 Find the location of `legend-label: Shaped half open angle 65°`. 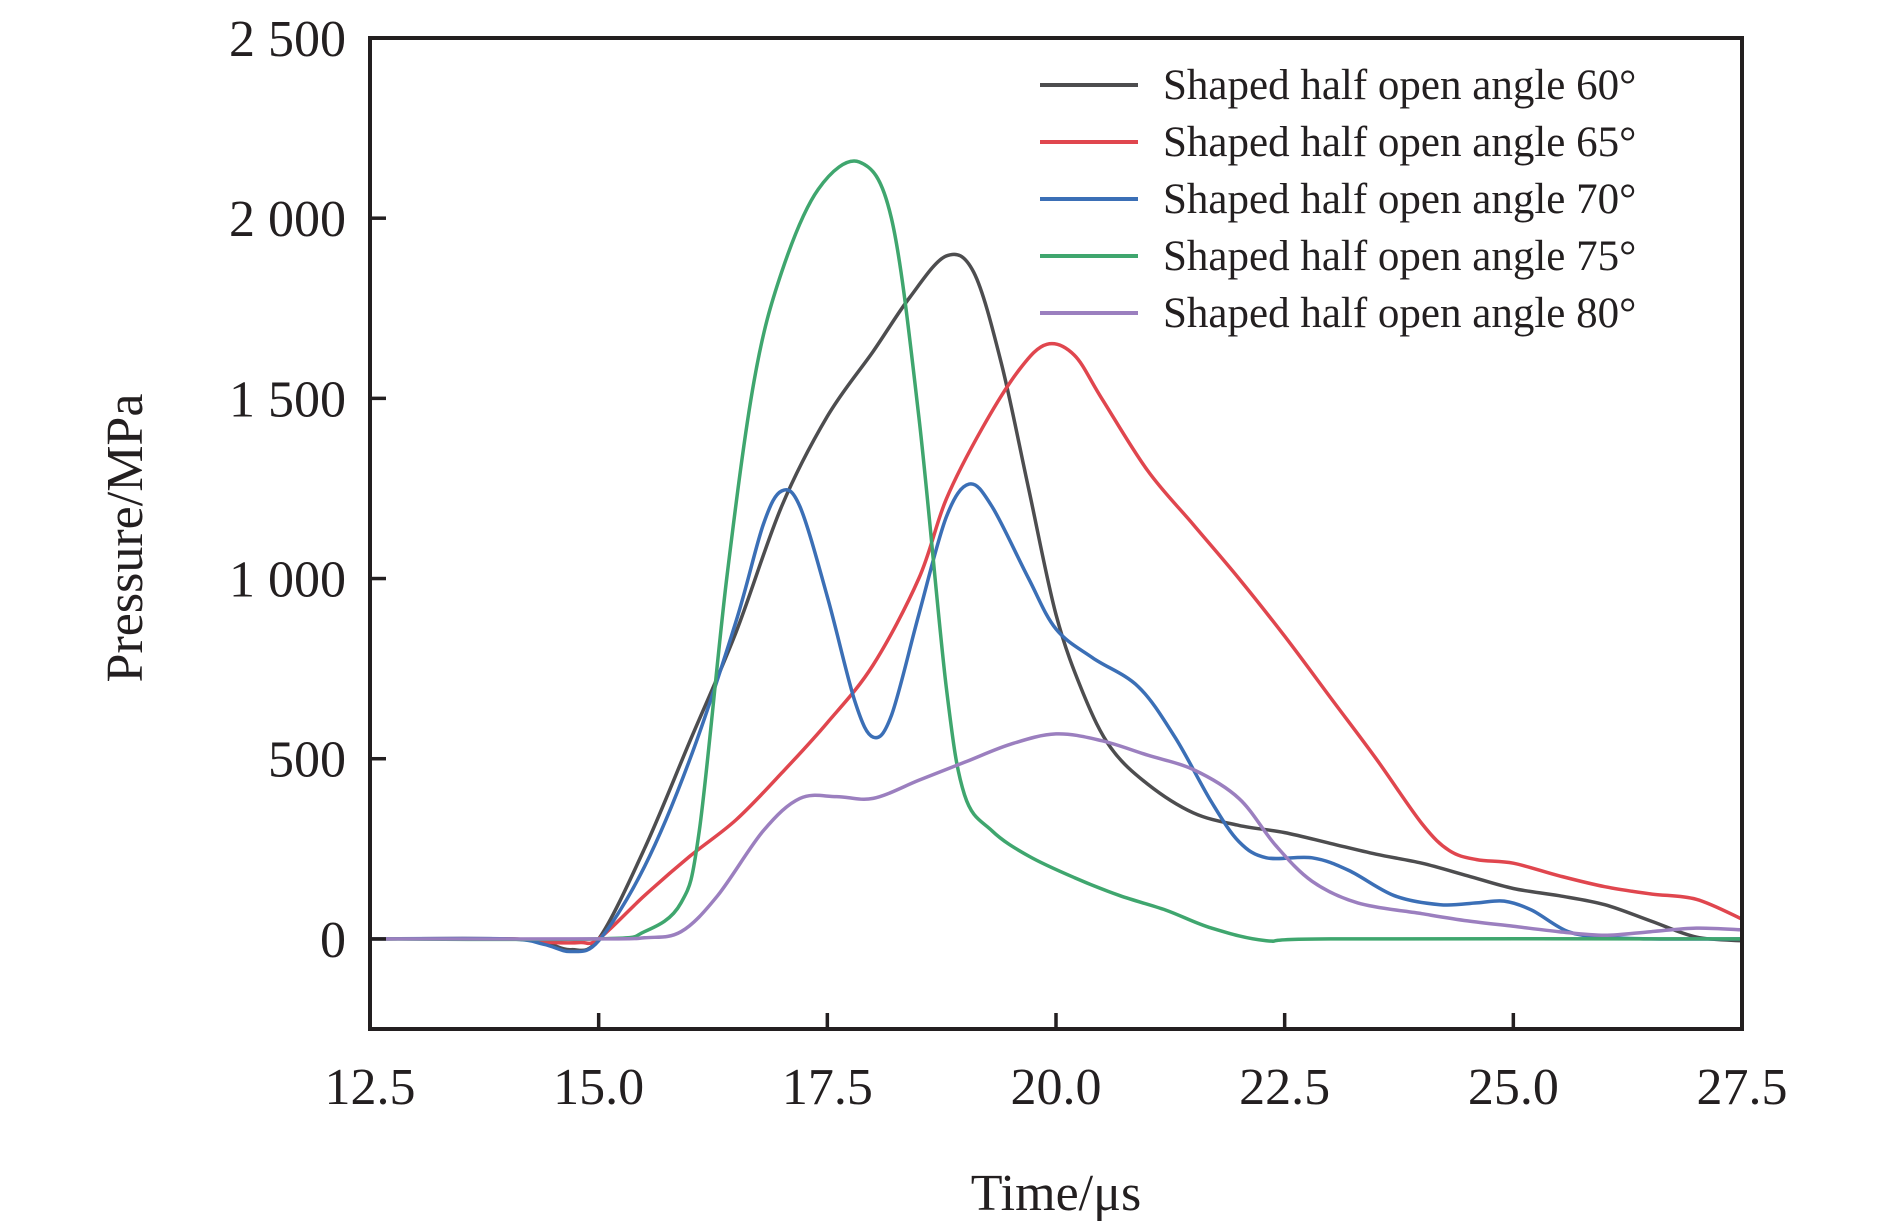

legend-label: Shaped half open angle 65° is located at coordinates (1399, 142).